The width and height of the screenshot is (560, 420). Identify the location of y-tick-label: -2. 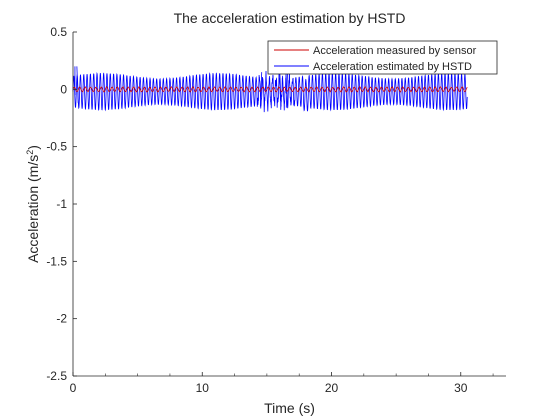
(61, 319).